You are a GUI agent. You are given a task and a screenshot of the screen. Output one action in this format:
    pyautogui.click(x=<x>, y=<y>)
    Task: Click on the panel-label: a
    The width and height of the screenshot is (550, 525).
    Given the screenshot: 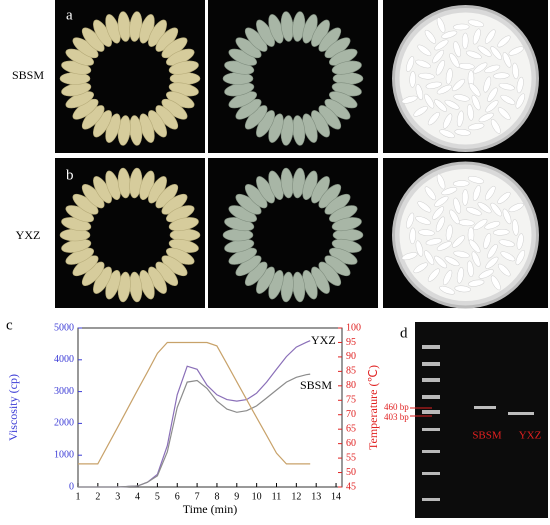 What is the action you would take?
    pyautogui.click(x=69, y=15)
    